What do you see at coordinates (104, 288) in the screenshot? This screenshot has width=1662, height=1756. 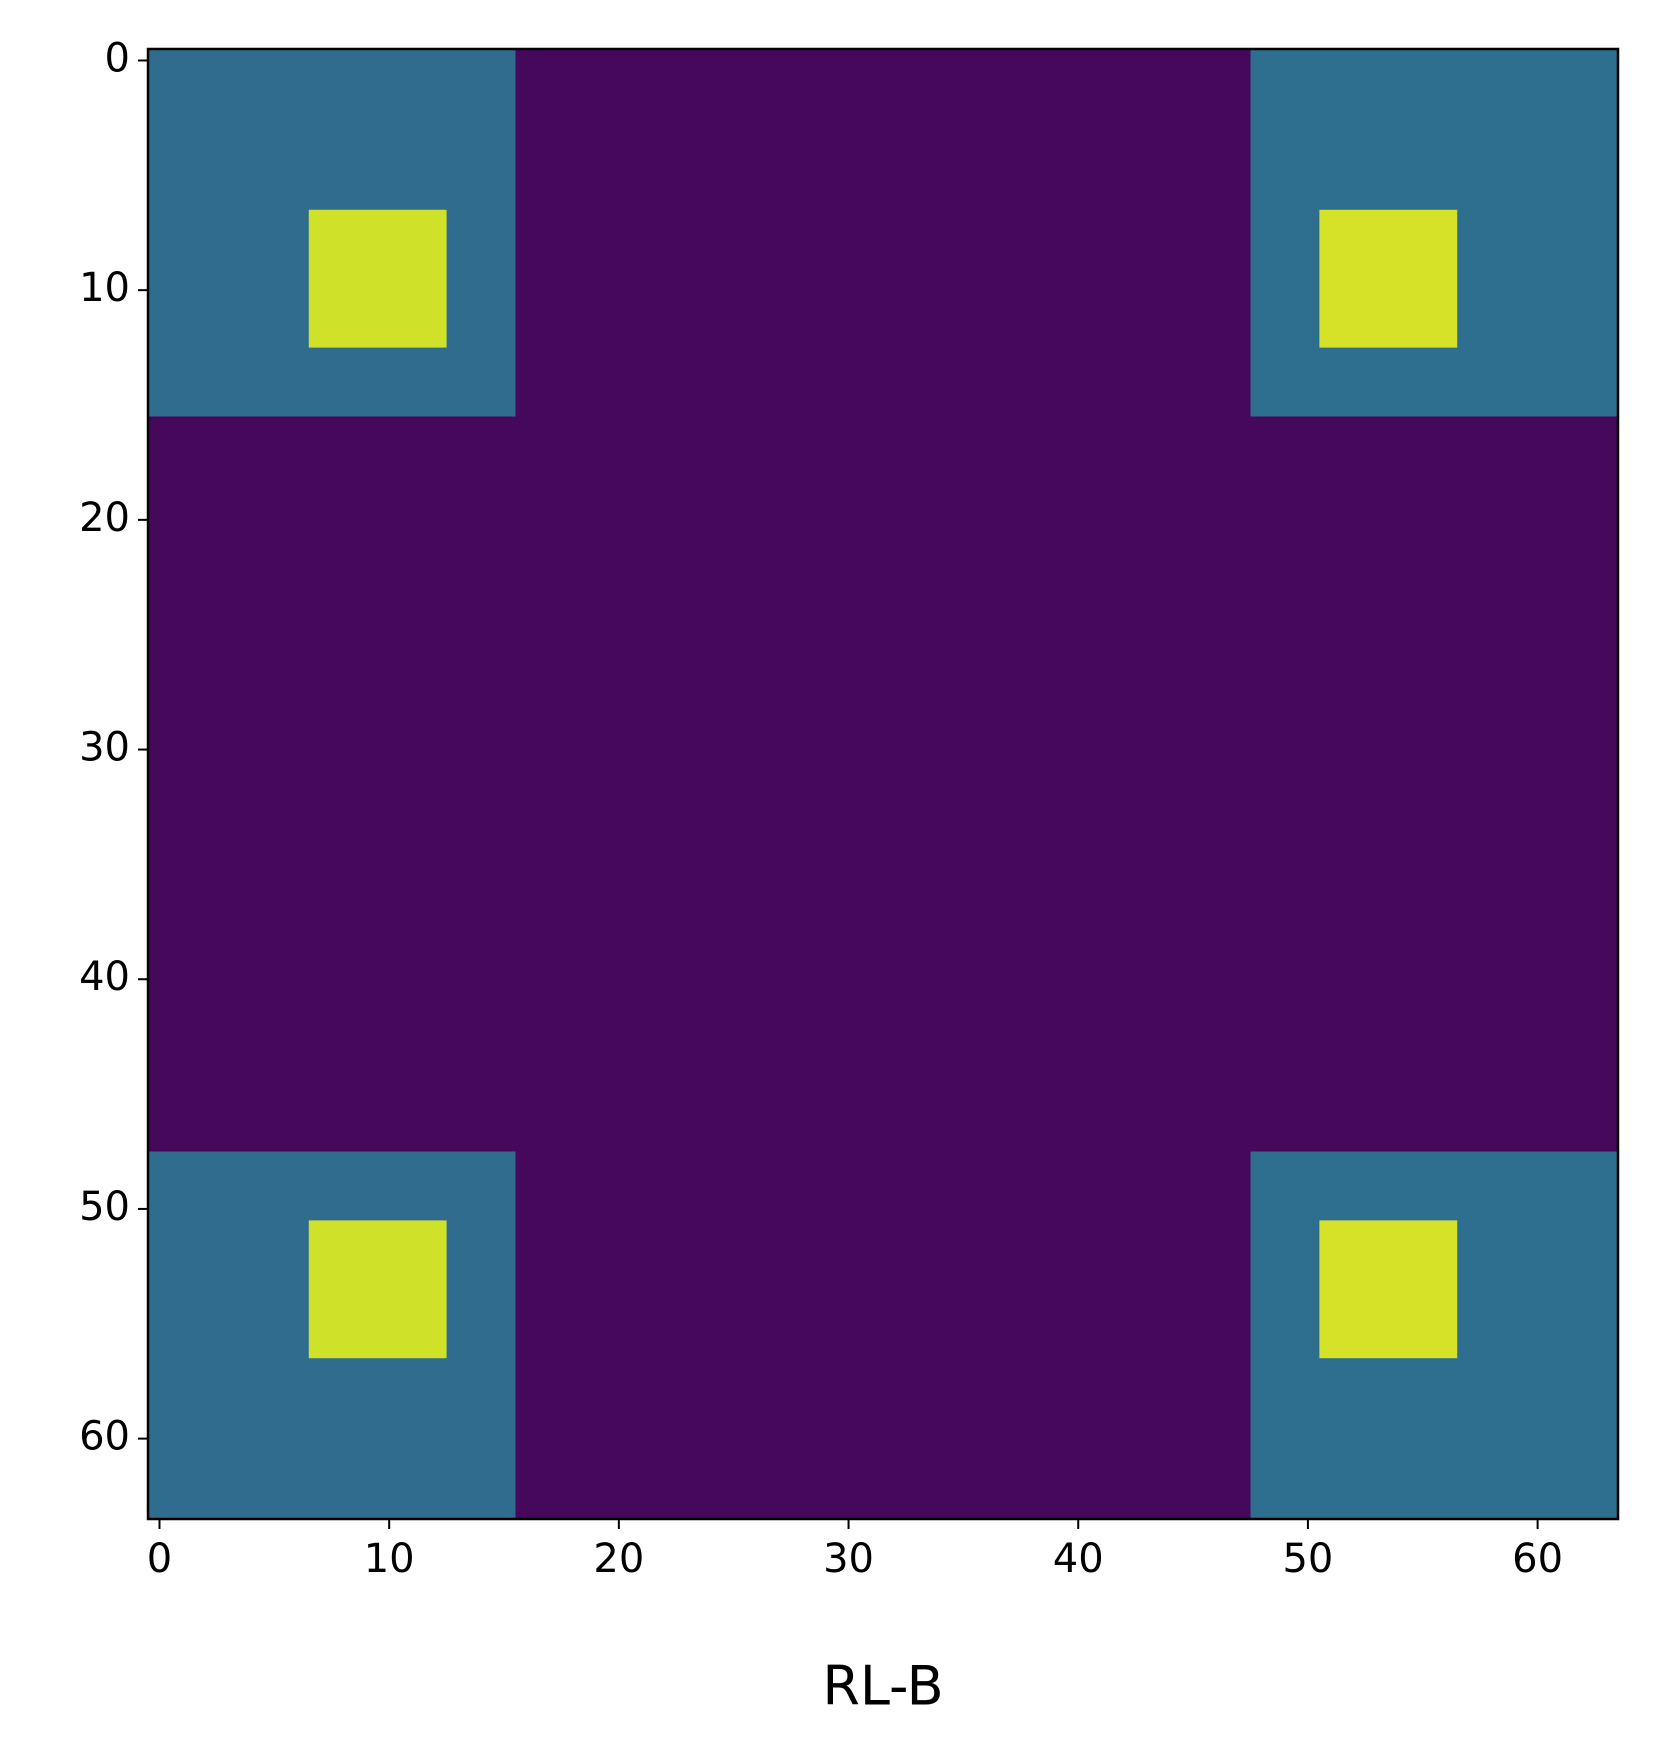 I see `y-tick-label: 10` at bounding box center [104, 288].